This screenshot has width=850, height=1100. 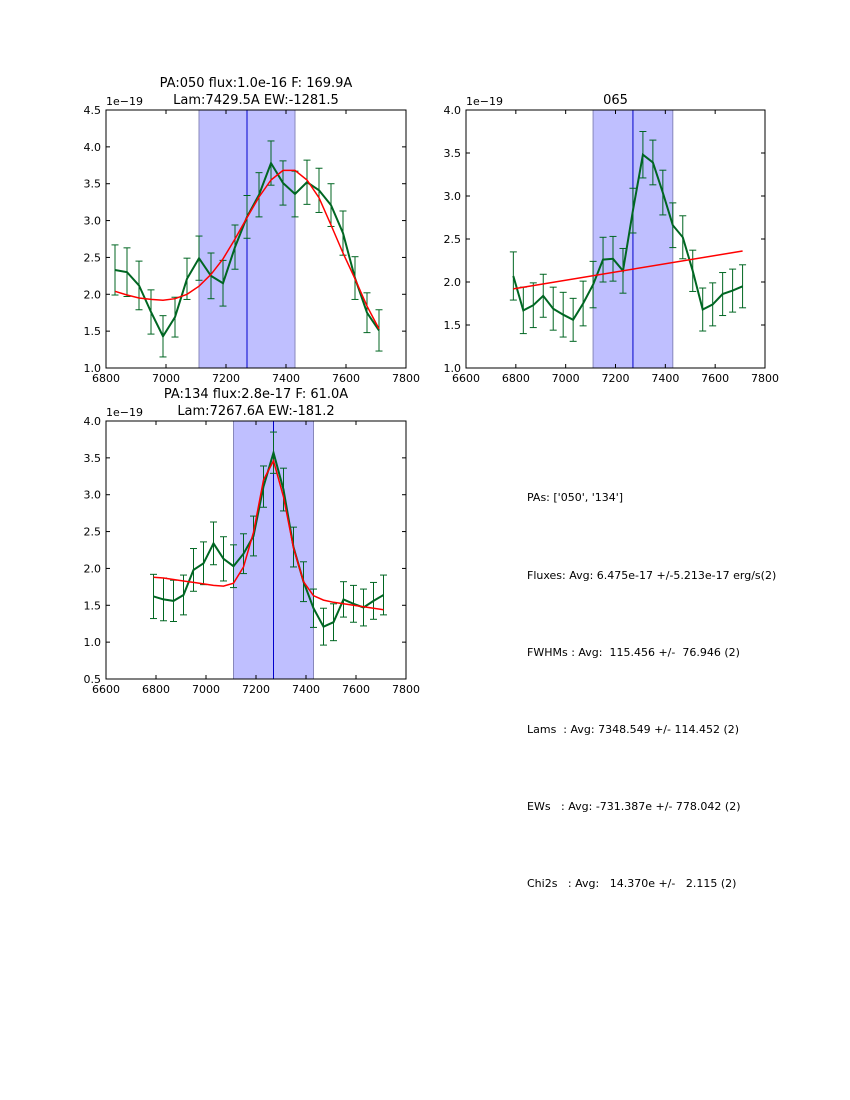 I want to click on chart-title: PA:050 flux:1.0e-16 F: 169.9A, so click(x=256, y=83).